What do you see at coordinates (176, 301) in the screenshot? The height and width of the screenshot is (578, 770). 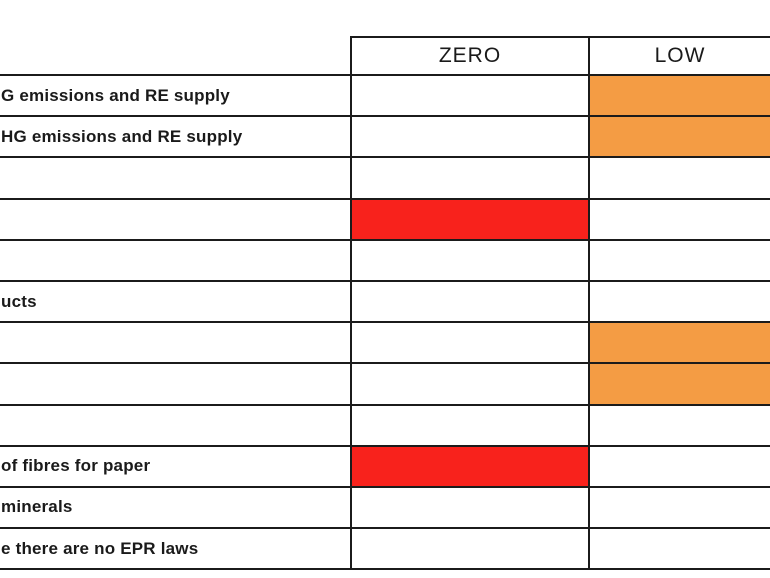 I see `row-label-cell: ucts` at bounding box center [176, 301].